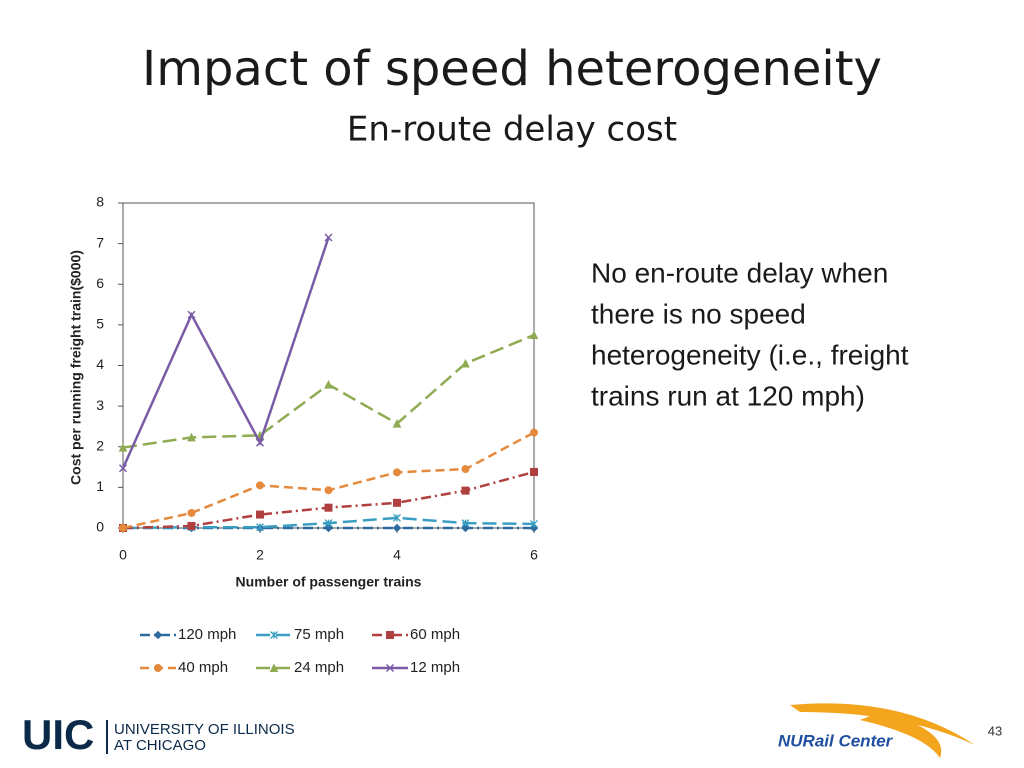  What do you see at coordinates (435, 634) in the screenshot?
I see `legend-label: 60 mph` at bounding box center [435, 634].